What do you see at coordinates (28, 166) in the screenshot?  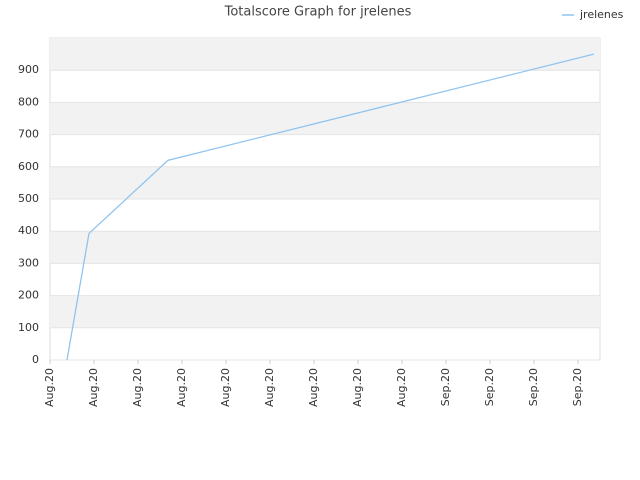 I see `y-tick-label: 600` at bounding box center [28, 166].